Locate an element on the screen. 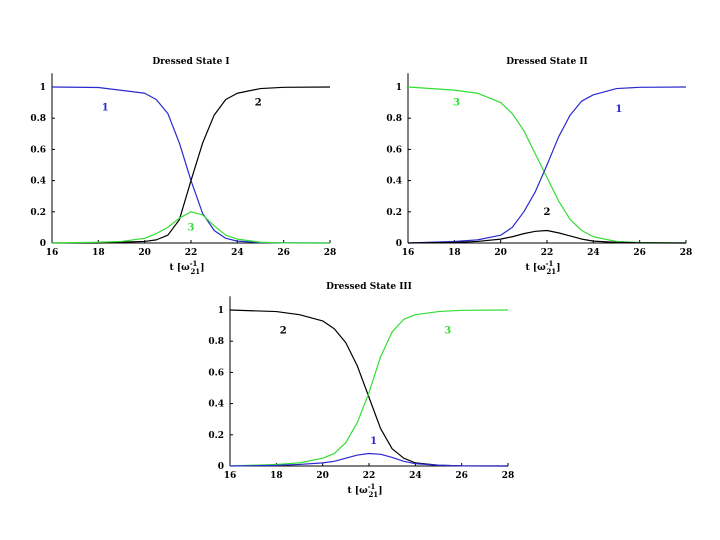  chart-title: Dressed State II is located at coordinates (546, 62).